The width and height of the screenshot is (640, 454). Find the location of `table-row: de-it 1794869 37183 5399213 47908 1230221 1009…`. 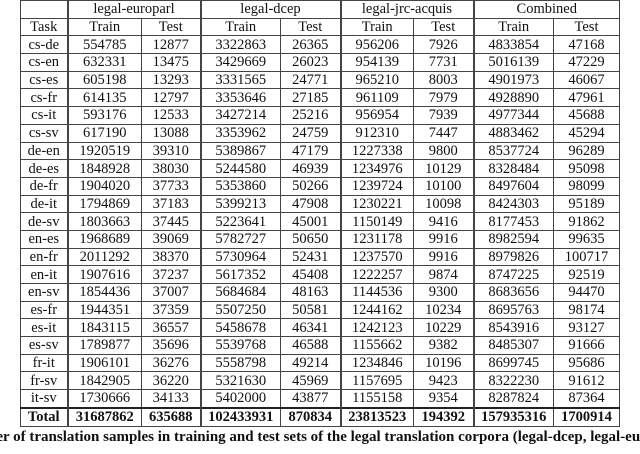

table-row: de-it 1794869 37183 5399213 47908 1230221 1009… is located at coordinates (320, 204).